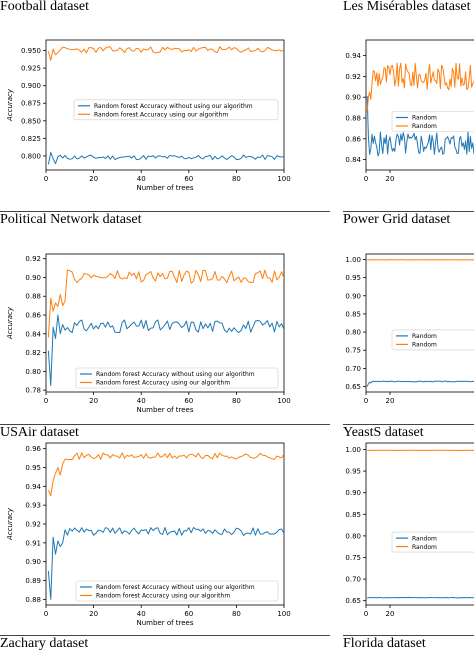 The width and height of the screenshot is (474, 655). I want to click on y-tick-label: 0.65, so click(353, 387).